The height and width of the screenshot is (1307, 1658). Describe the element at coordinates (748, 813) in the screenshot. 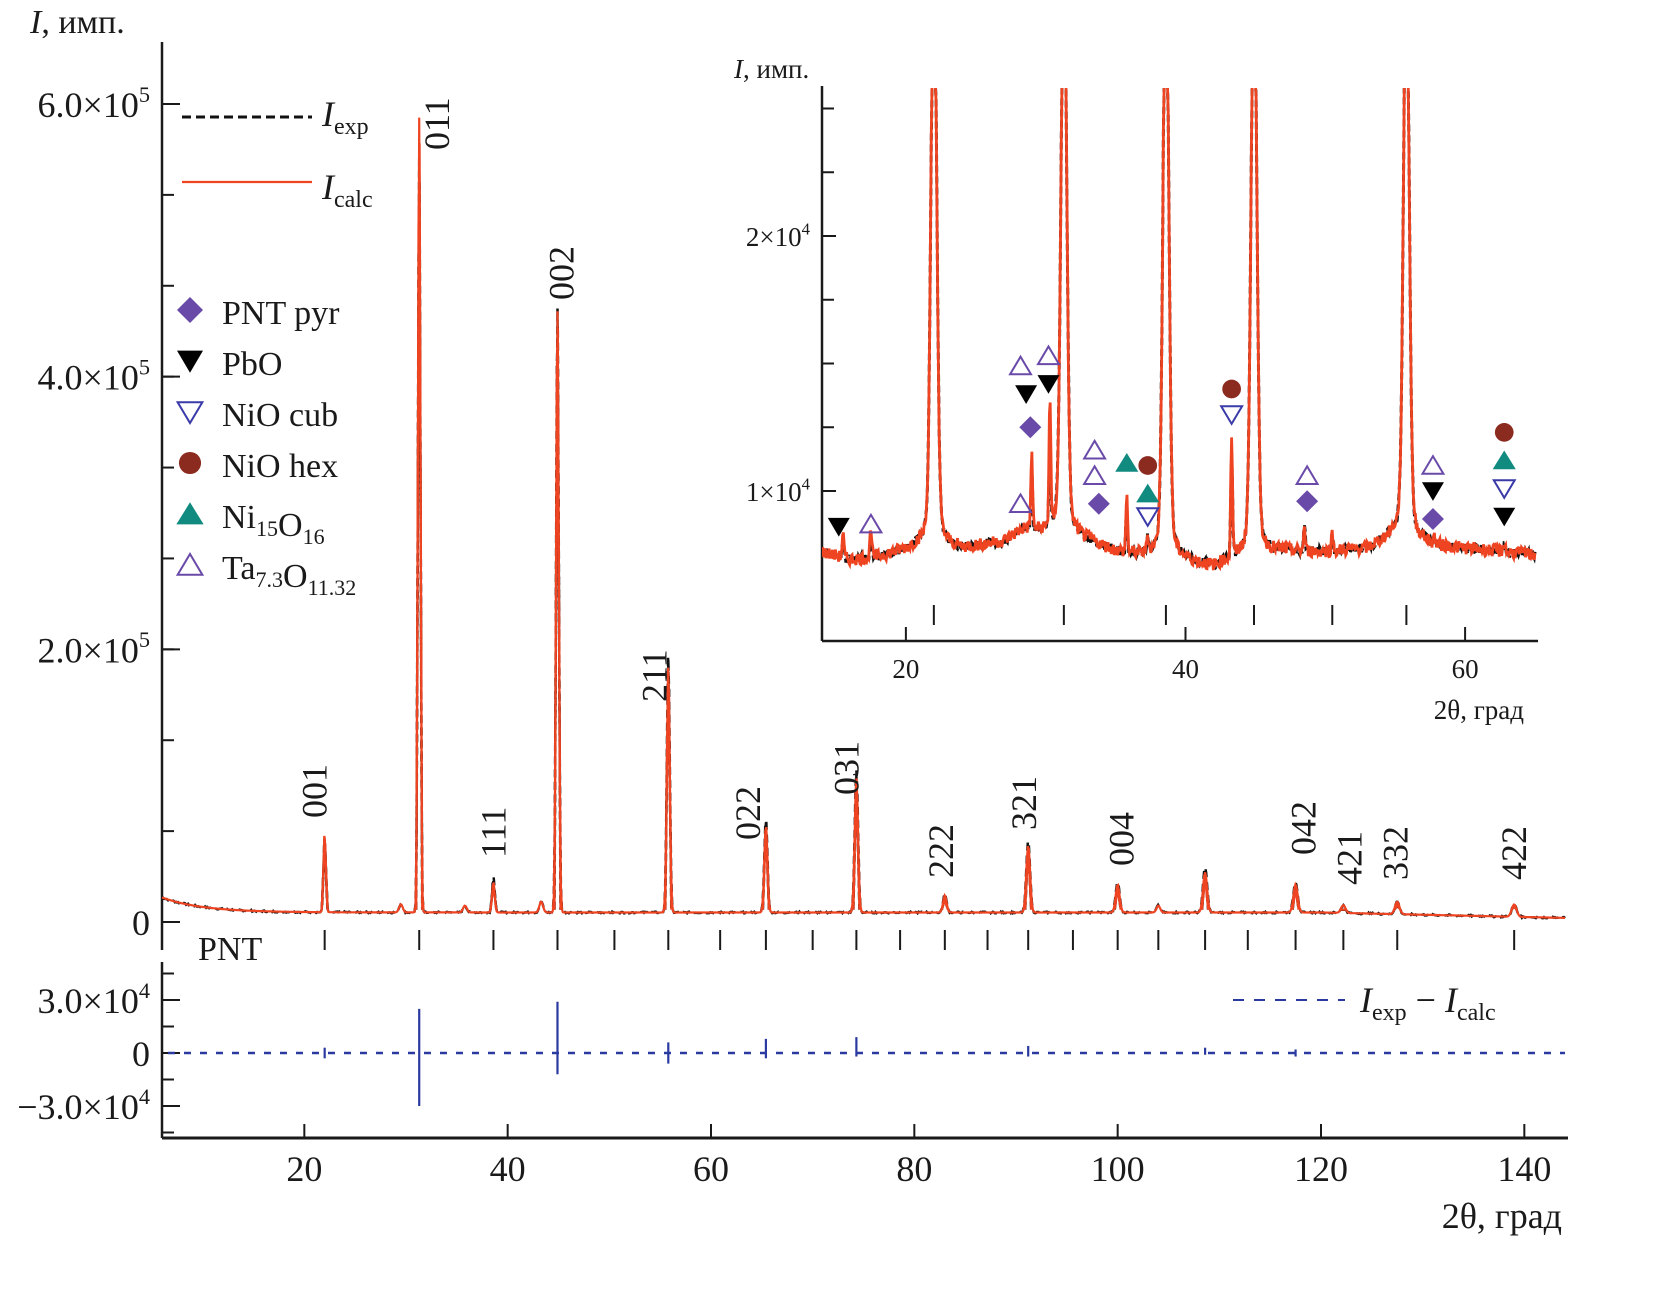

I see `hkl-label-022: 022` at that location.